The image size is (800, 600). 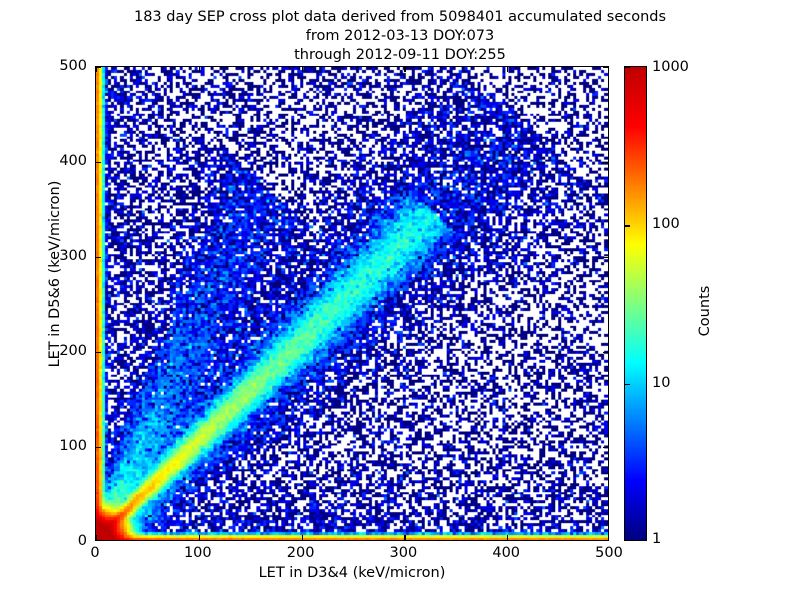 What do you see at coordinates (657, 538) in the screenshot?
I see `colorbar-tick-label: 1` at bounding box center [657, 538].